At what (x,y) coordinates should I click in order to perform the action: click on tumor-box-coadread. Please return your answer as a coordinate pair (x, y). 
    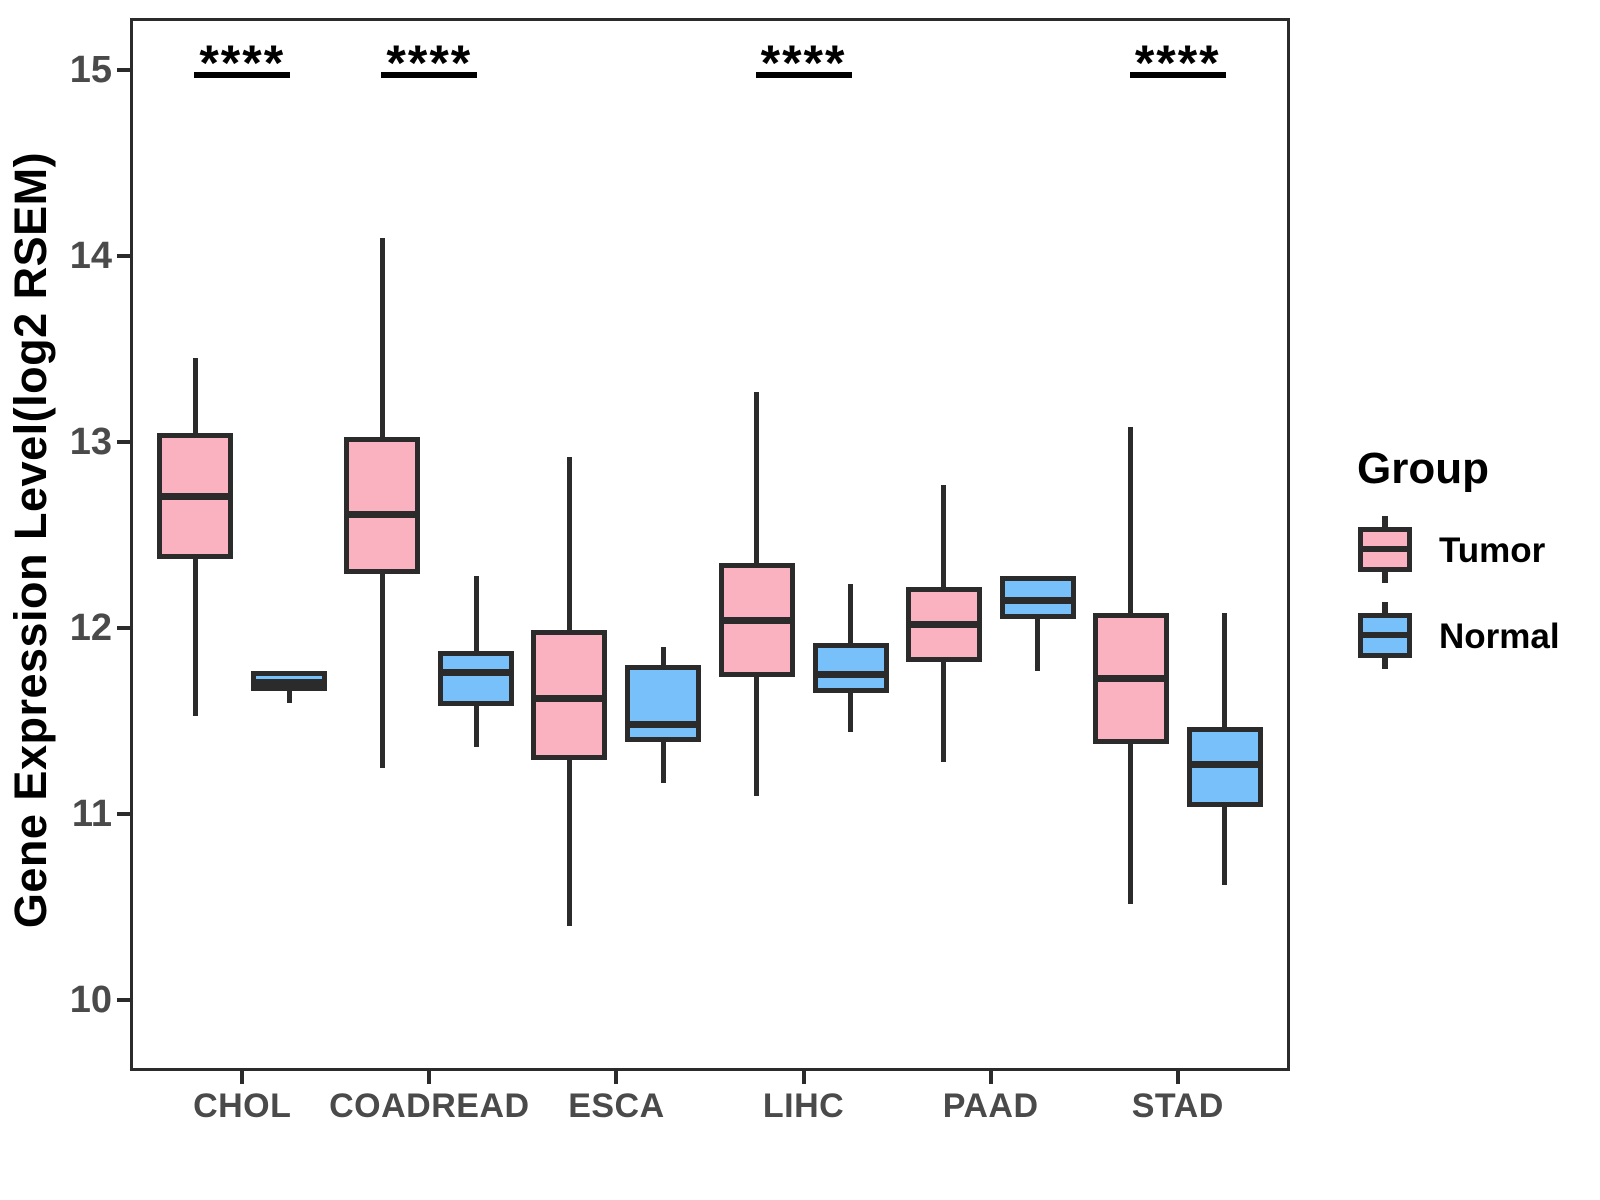
    Looking at the image, I should click on (382, 505).